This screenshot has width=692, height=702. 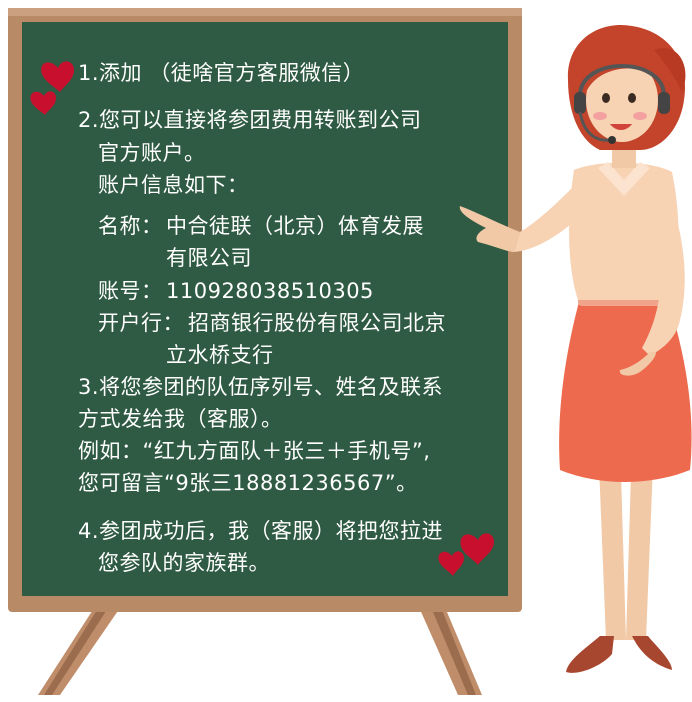 What do you see at coordinates (130, 291) in the screenshot?
I see `account-number-label: 账号：` at bounding box center [130, 291].